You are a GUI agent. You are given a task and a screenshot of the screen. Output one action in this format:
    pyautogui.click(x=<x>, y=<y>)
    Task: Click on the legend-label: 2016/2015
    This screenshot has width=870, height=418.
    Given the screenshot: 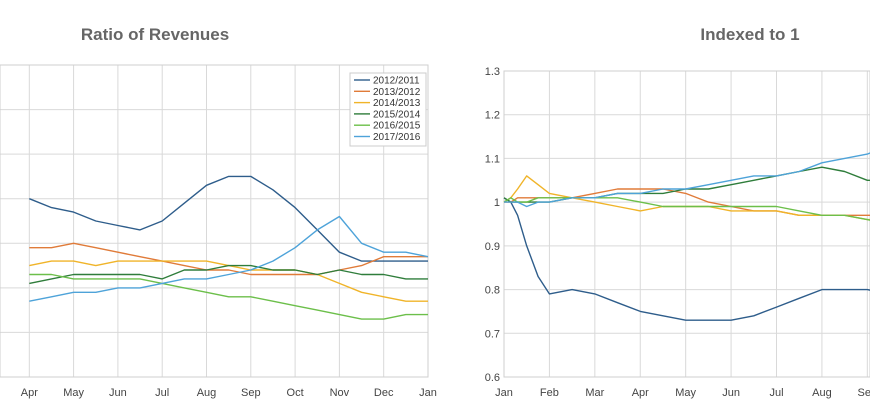 What is the action you would take?
    pyautogui.click(x=397, y=126)
    